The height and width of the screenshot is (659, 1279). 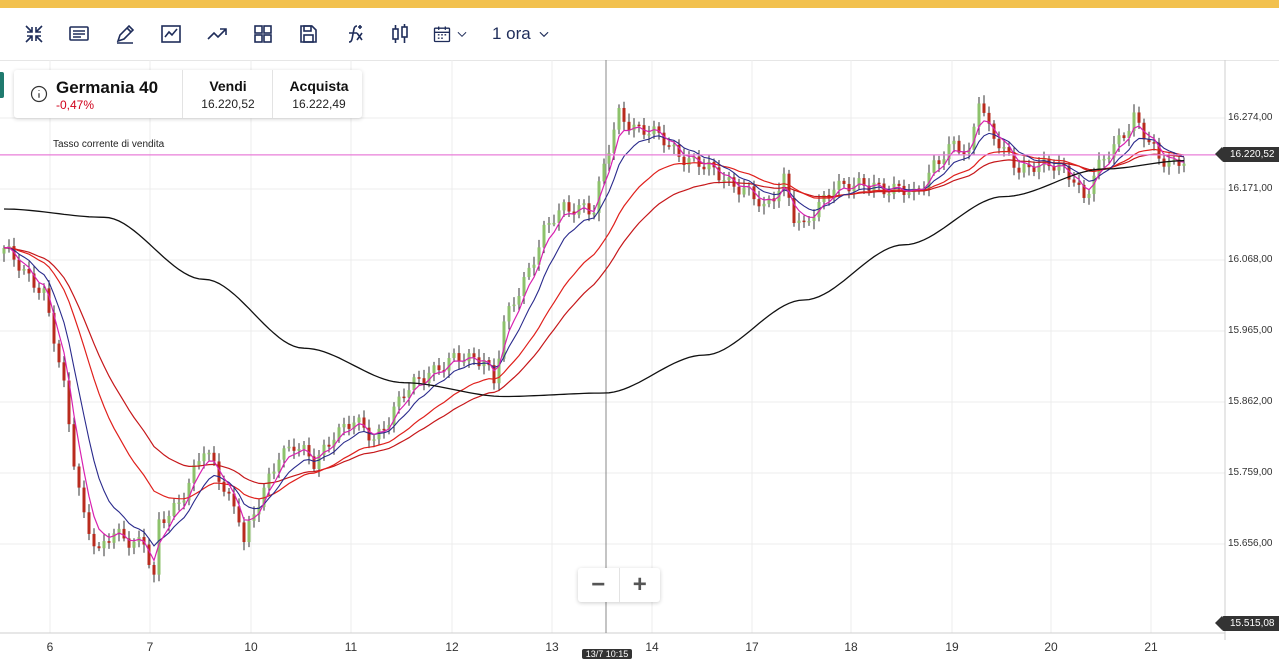 I want to click on save-icon, so click(x=308, y=34).